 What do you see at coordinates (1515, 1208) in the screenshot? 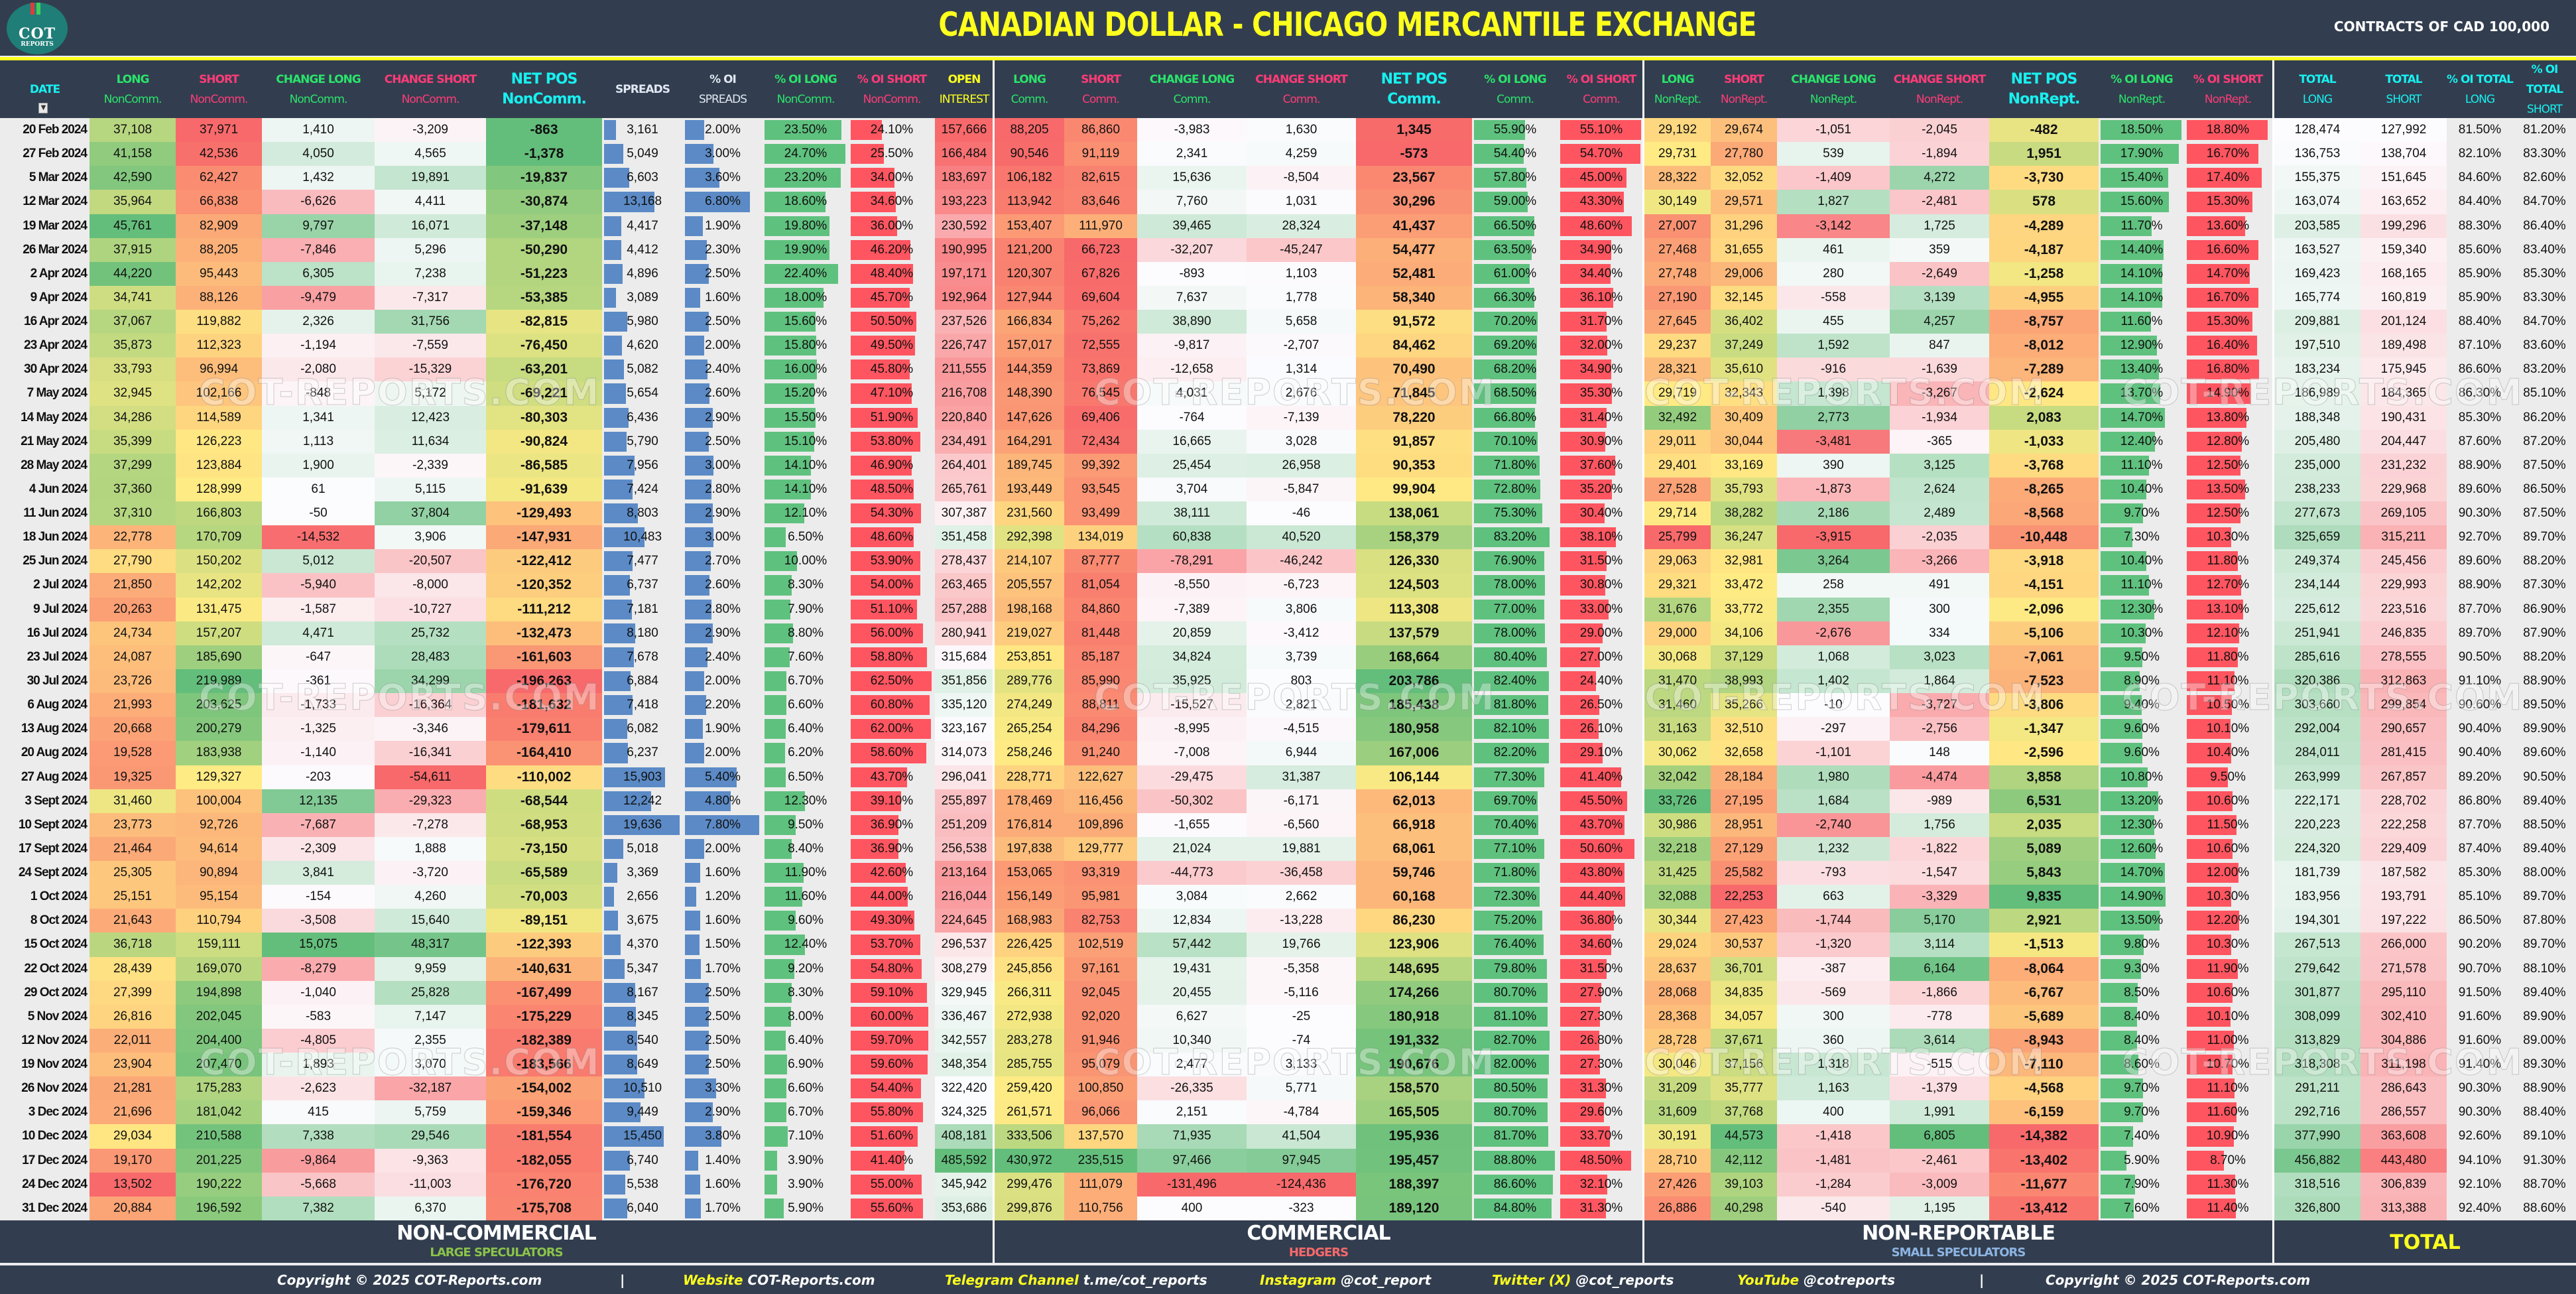
I see `bar-cell-comm-5: 84.80%` at bounding box center [1515, 1208].